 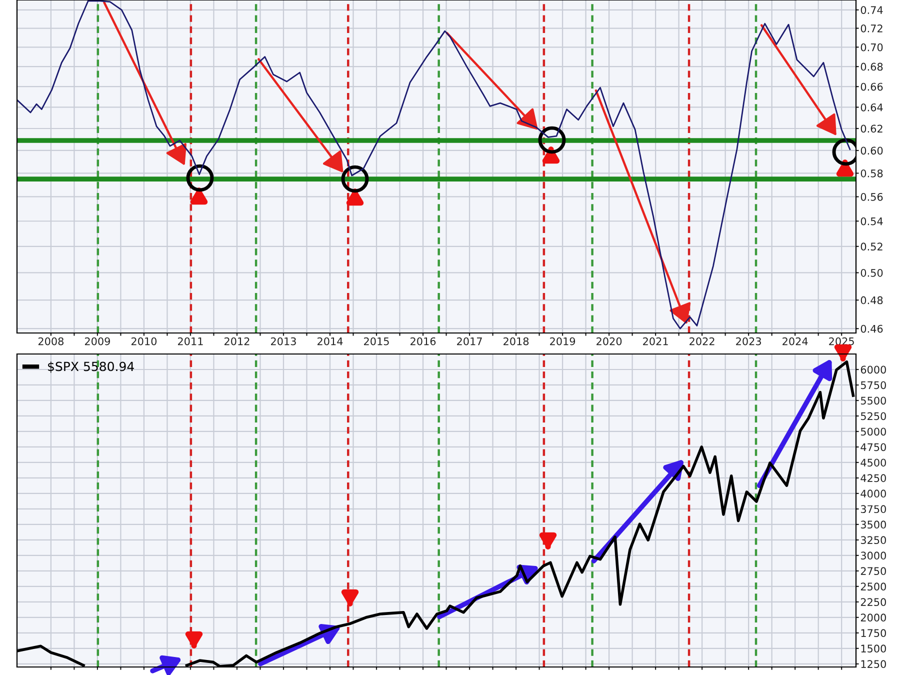 I want to click on y-tick-label: 0.50, so click(x=871, y=272).